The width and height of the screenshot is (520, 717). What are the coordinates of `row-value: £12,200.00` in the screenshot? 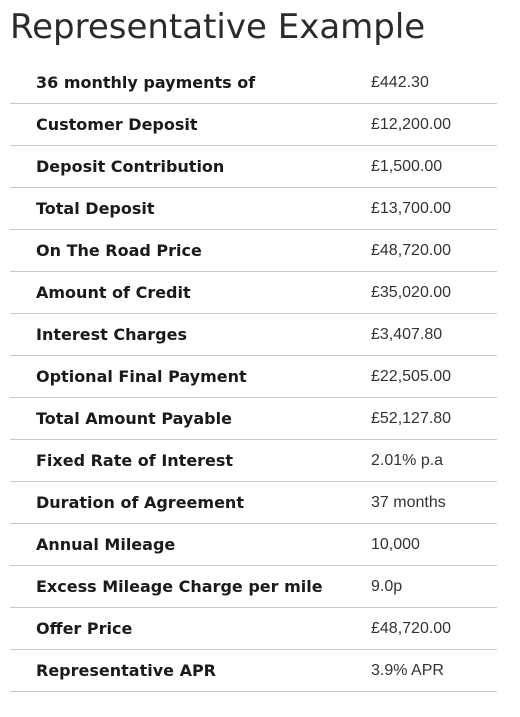 It's located at (421, 124).